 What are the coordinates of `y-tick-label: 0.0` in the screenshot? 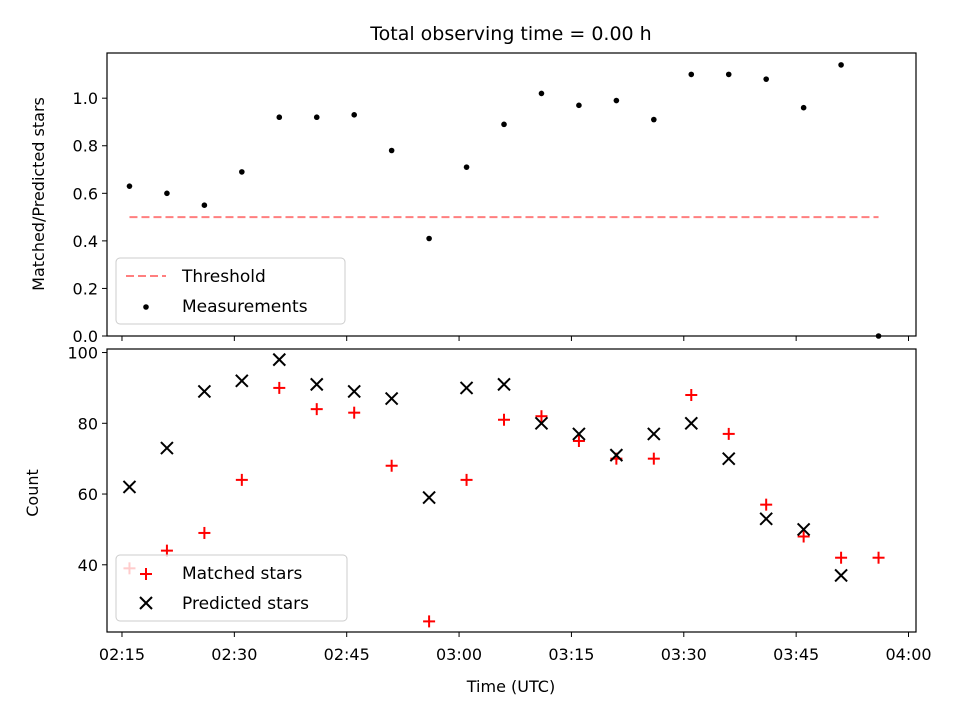 It's located at (85, 336).